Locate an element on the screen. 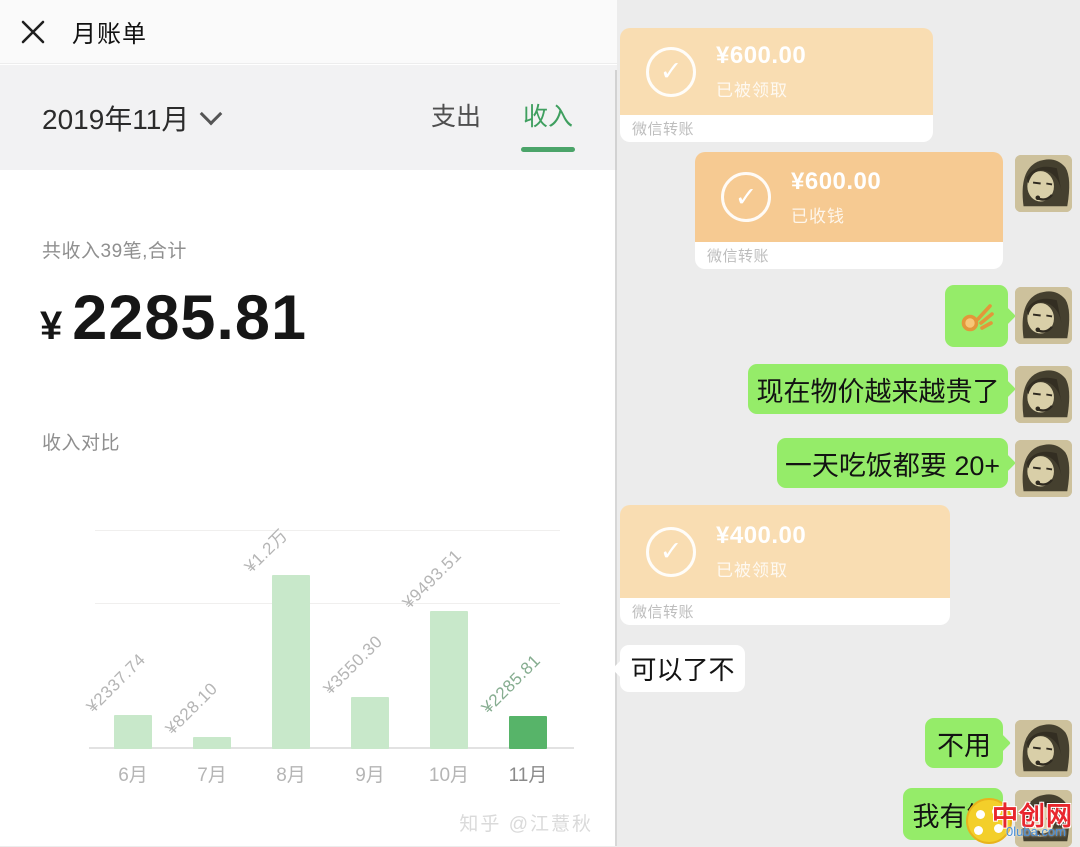 The image size is (1080, 847). total-amount-value: 2285.81 is located at coordinates (189, 318).